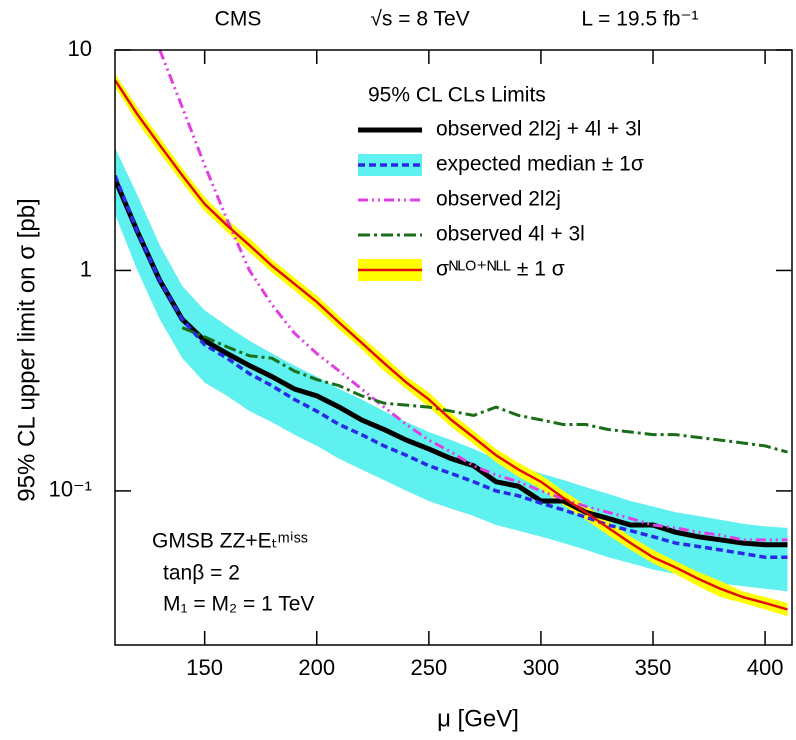  Describe the element at coordinates (238, 604) in the screenshot. I see `annotation: M₁ = M₂ = 1 TeV` at that location.